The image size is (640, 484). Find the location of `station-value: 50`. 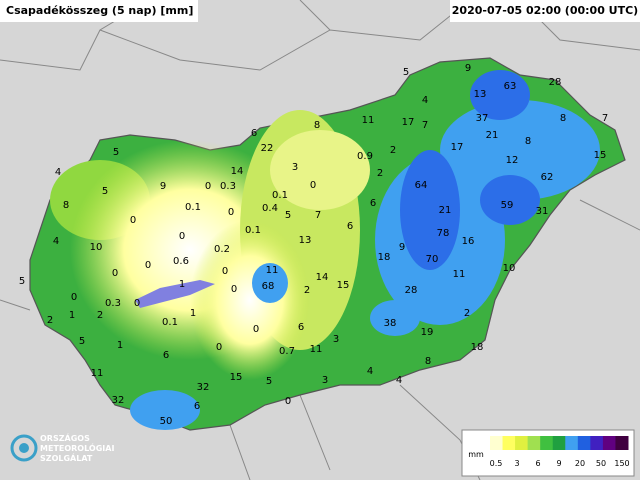

station-value: 50 is located at coordinates (166, 421).